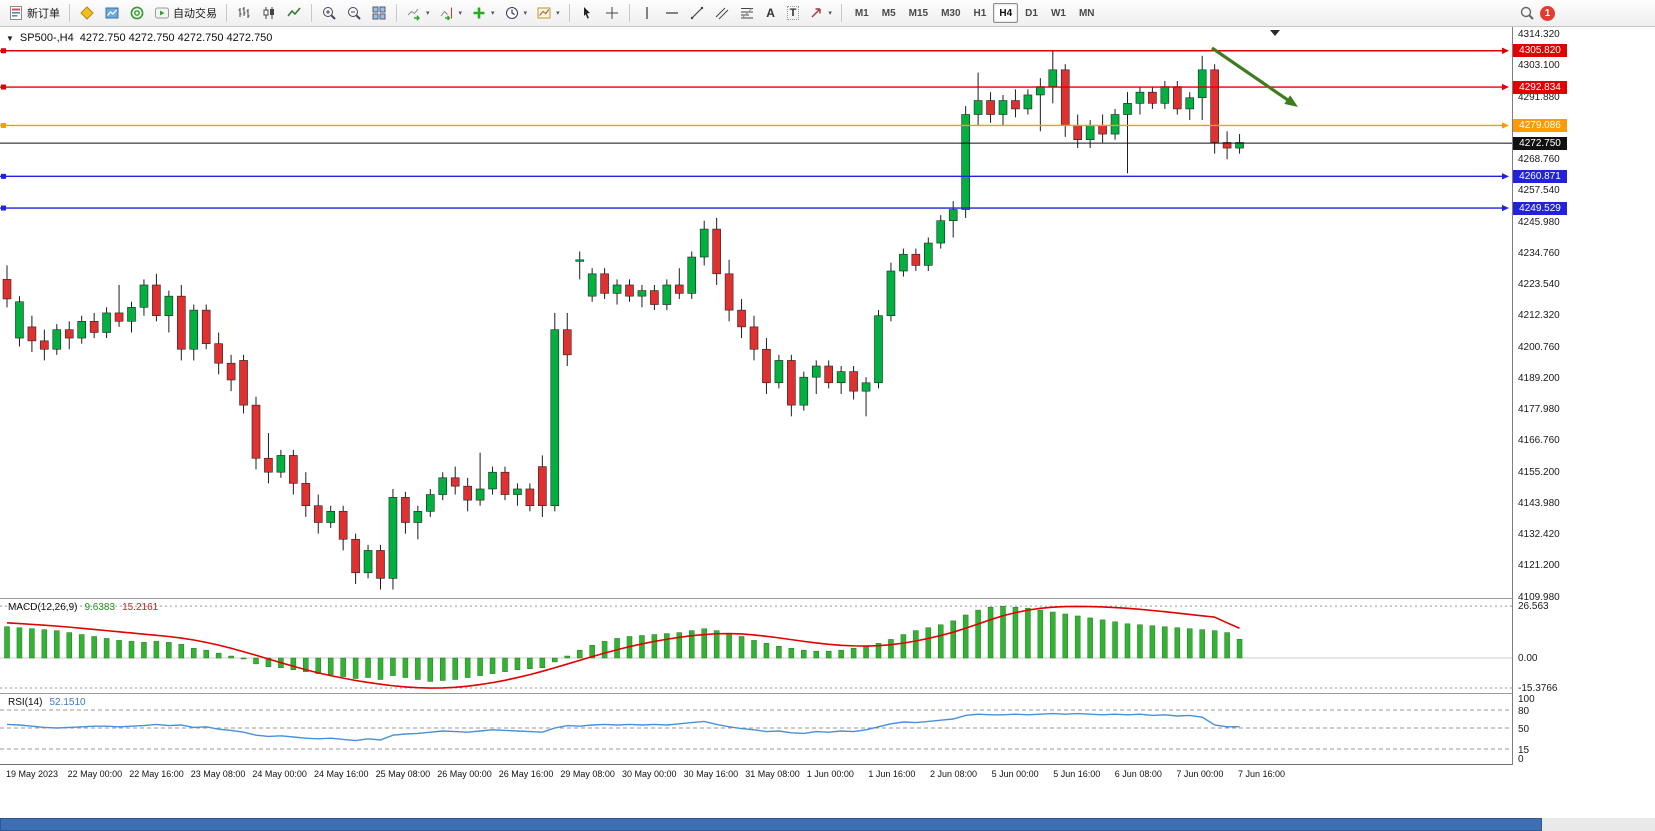 The height and width of the screenshot is (831, 1655). I want to click on text-tool-button: A, so click(771, 13).